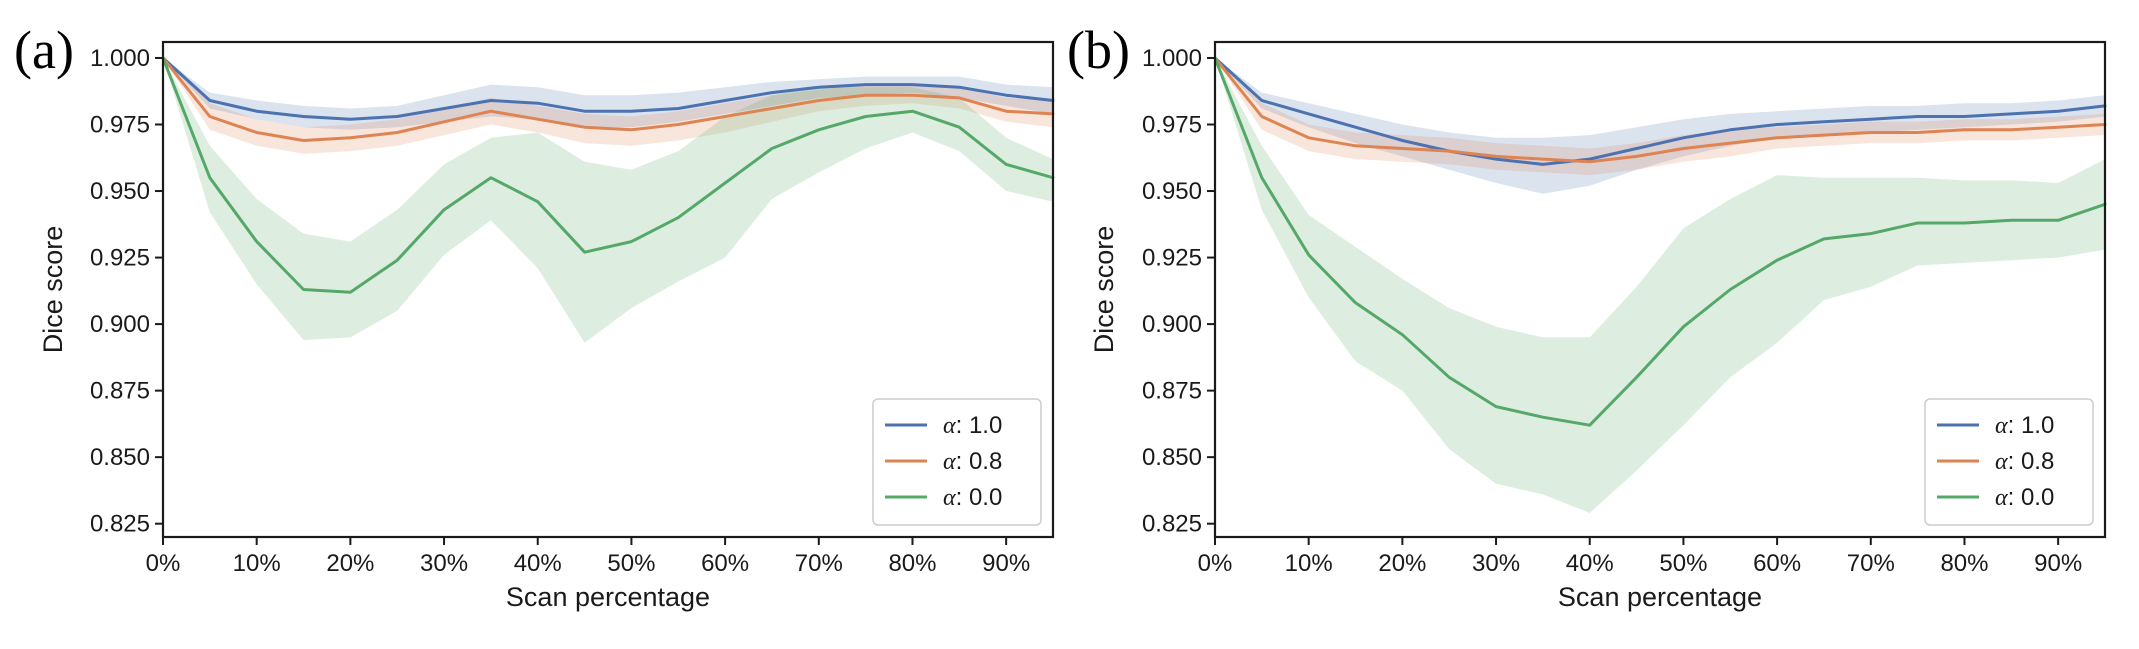 The height and width of the screenshot is (649, 2139). What do you see at coordinates (1098, 50) in the screenshot?
I see `panel-label: (b)` at bounding box center [1098, 50].